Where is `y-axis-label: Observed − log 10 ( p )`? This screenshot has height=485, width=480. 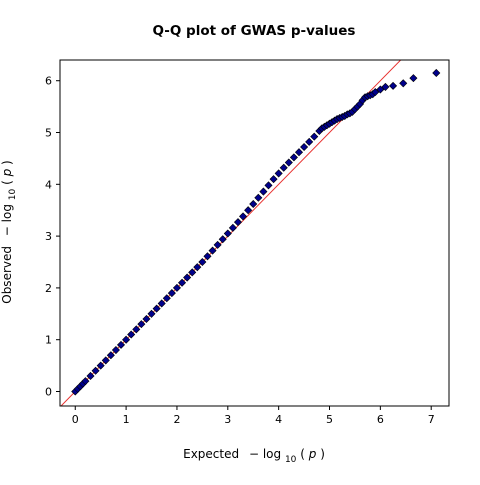
y-axis-label: Observed − log 10 ( p ) is located at coordinates (9, 232).